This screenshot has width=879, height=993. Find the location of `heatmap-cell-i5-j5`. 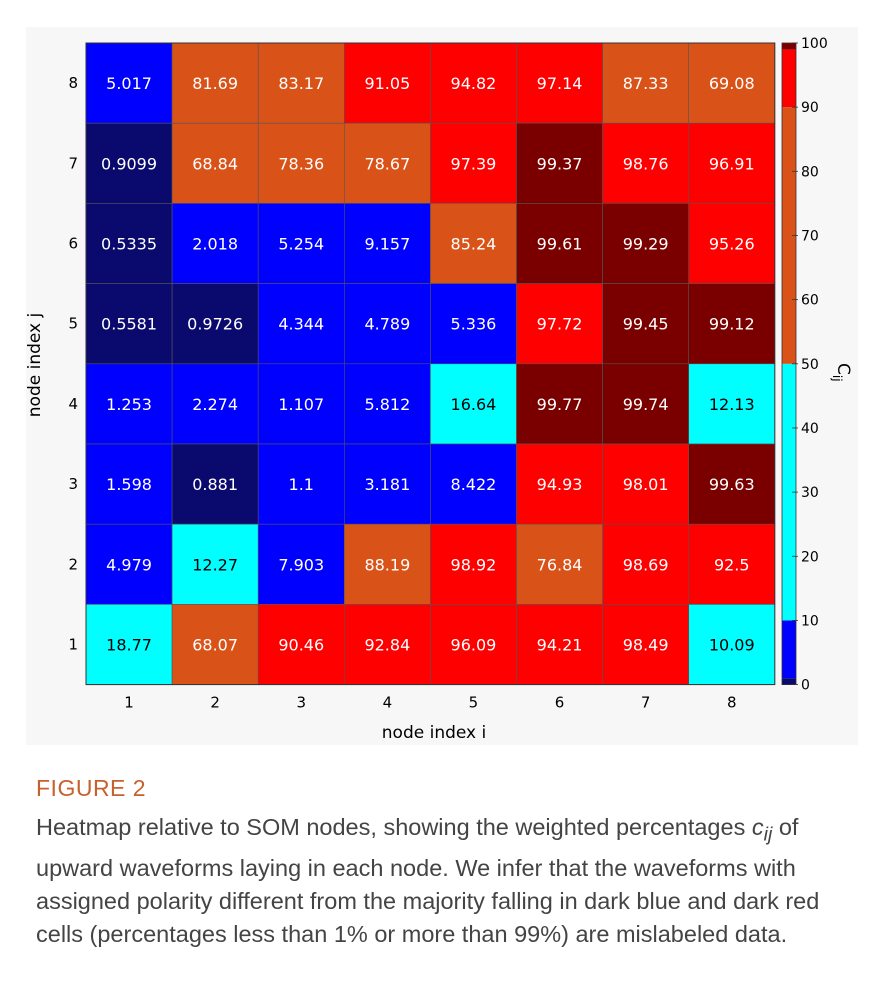

heatmap-cell-i5-j5 is located at coordinates (473, 324).